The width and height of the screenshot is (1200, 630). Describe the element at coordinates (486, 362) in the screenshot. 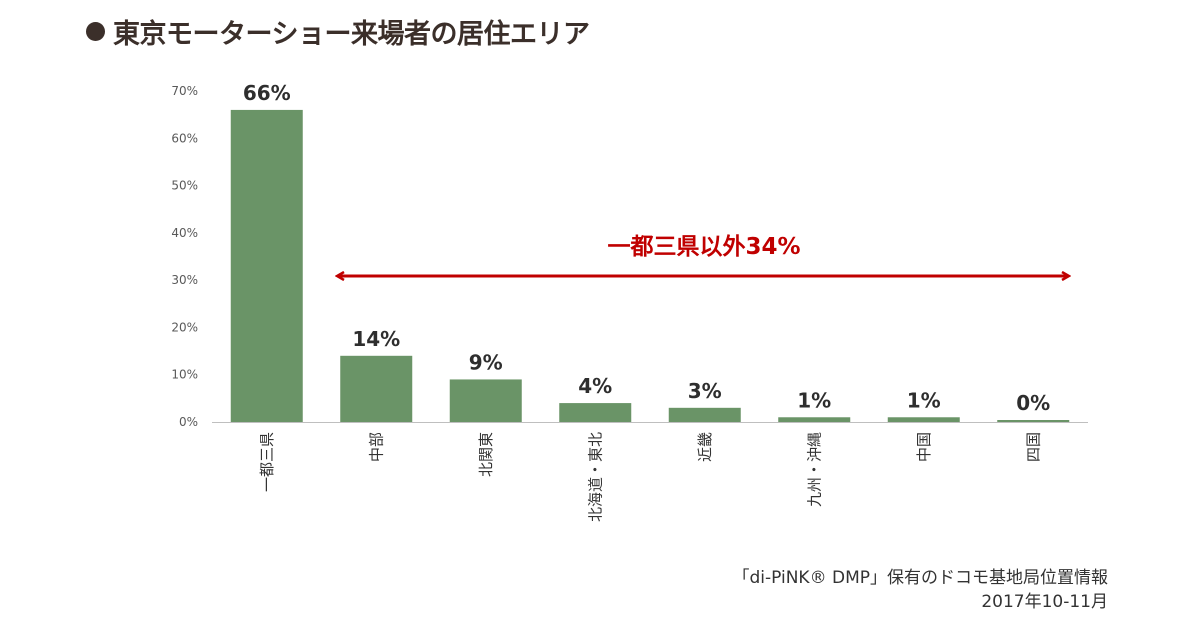

I see `data-label: 9%` at that location.